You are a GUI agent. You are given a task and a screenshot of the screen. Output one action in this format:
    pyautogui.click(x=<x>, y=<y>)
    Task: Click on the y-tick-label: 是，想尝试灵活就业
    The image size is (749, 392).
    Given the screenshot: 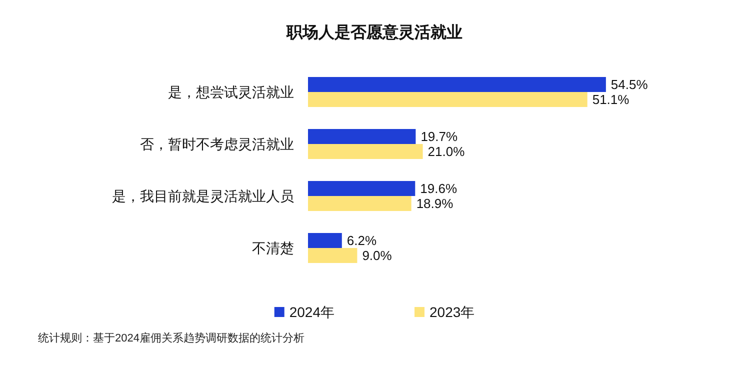 What is the action you would take?
    pyautogui.click(x=231, y=92)
    